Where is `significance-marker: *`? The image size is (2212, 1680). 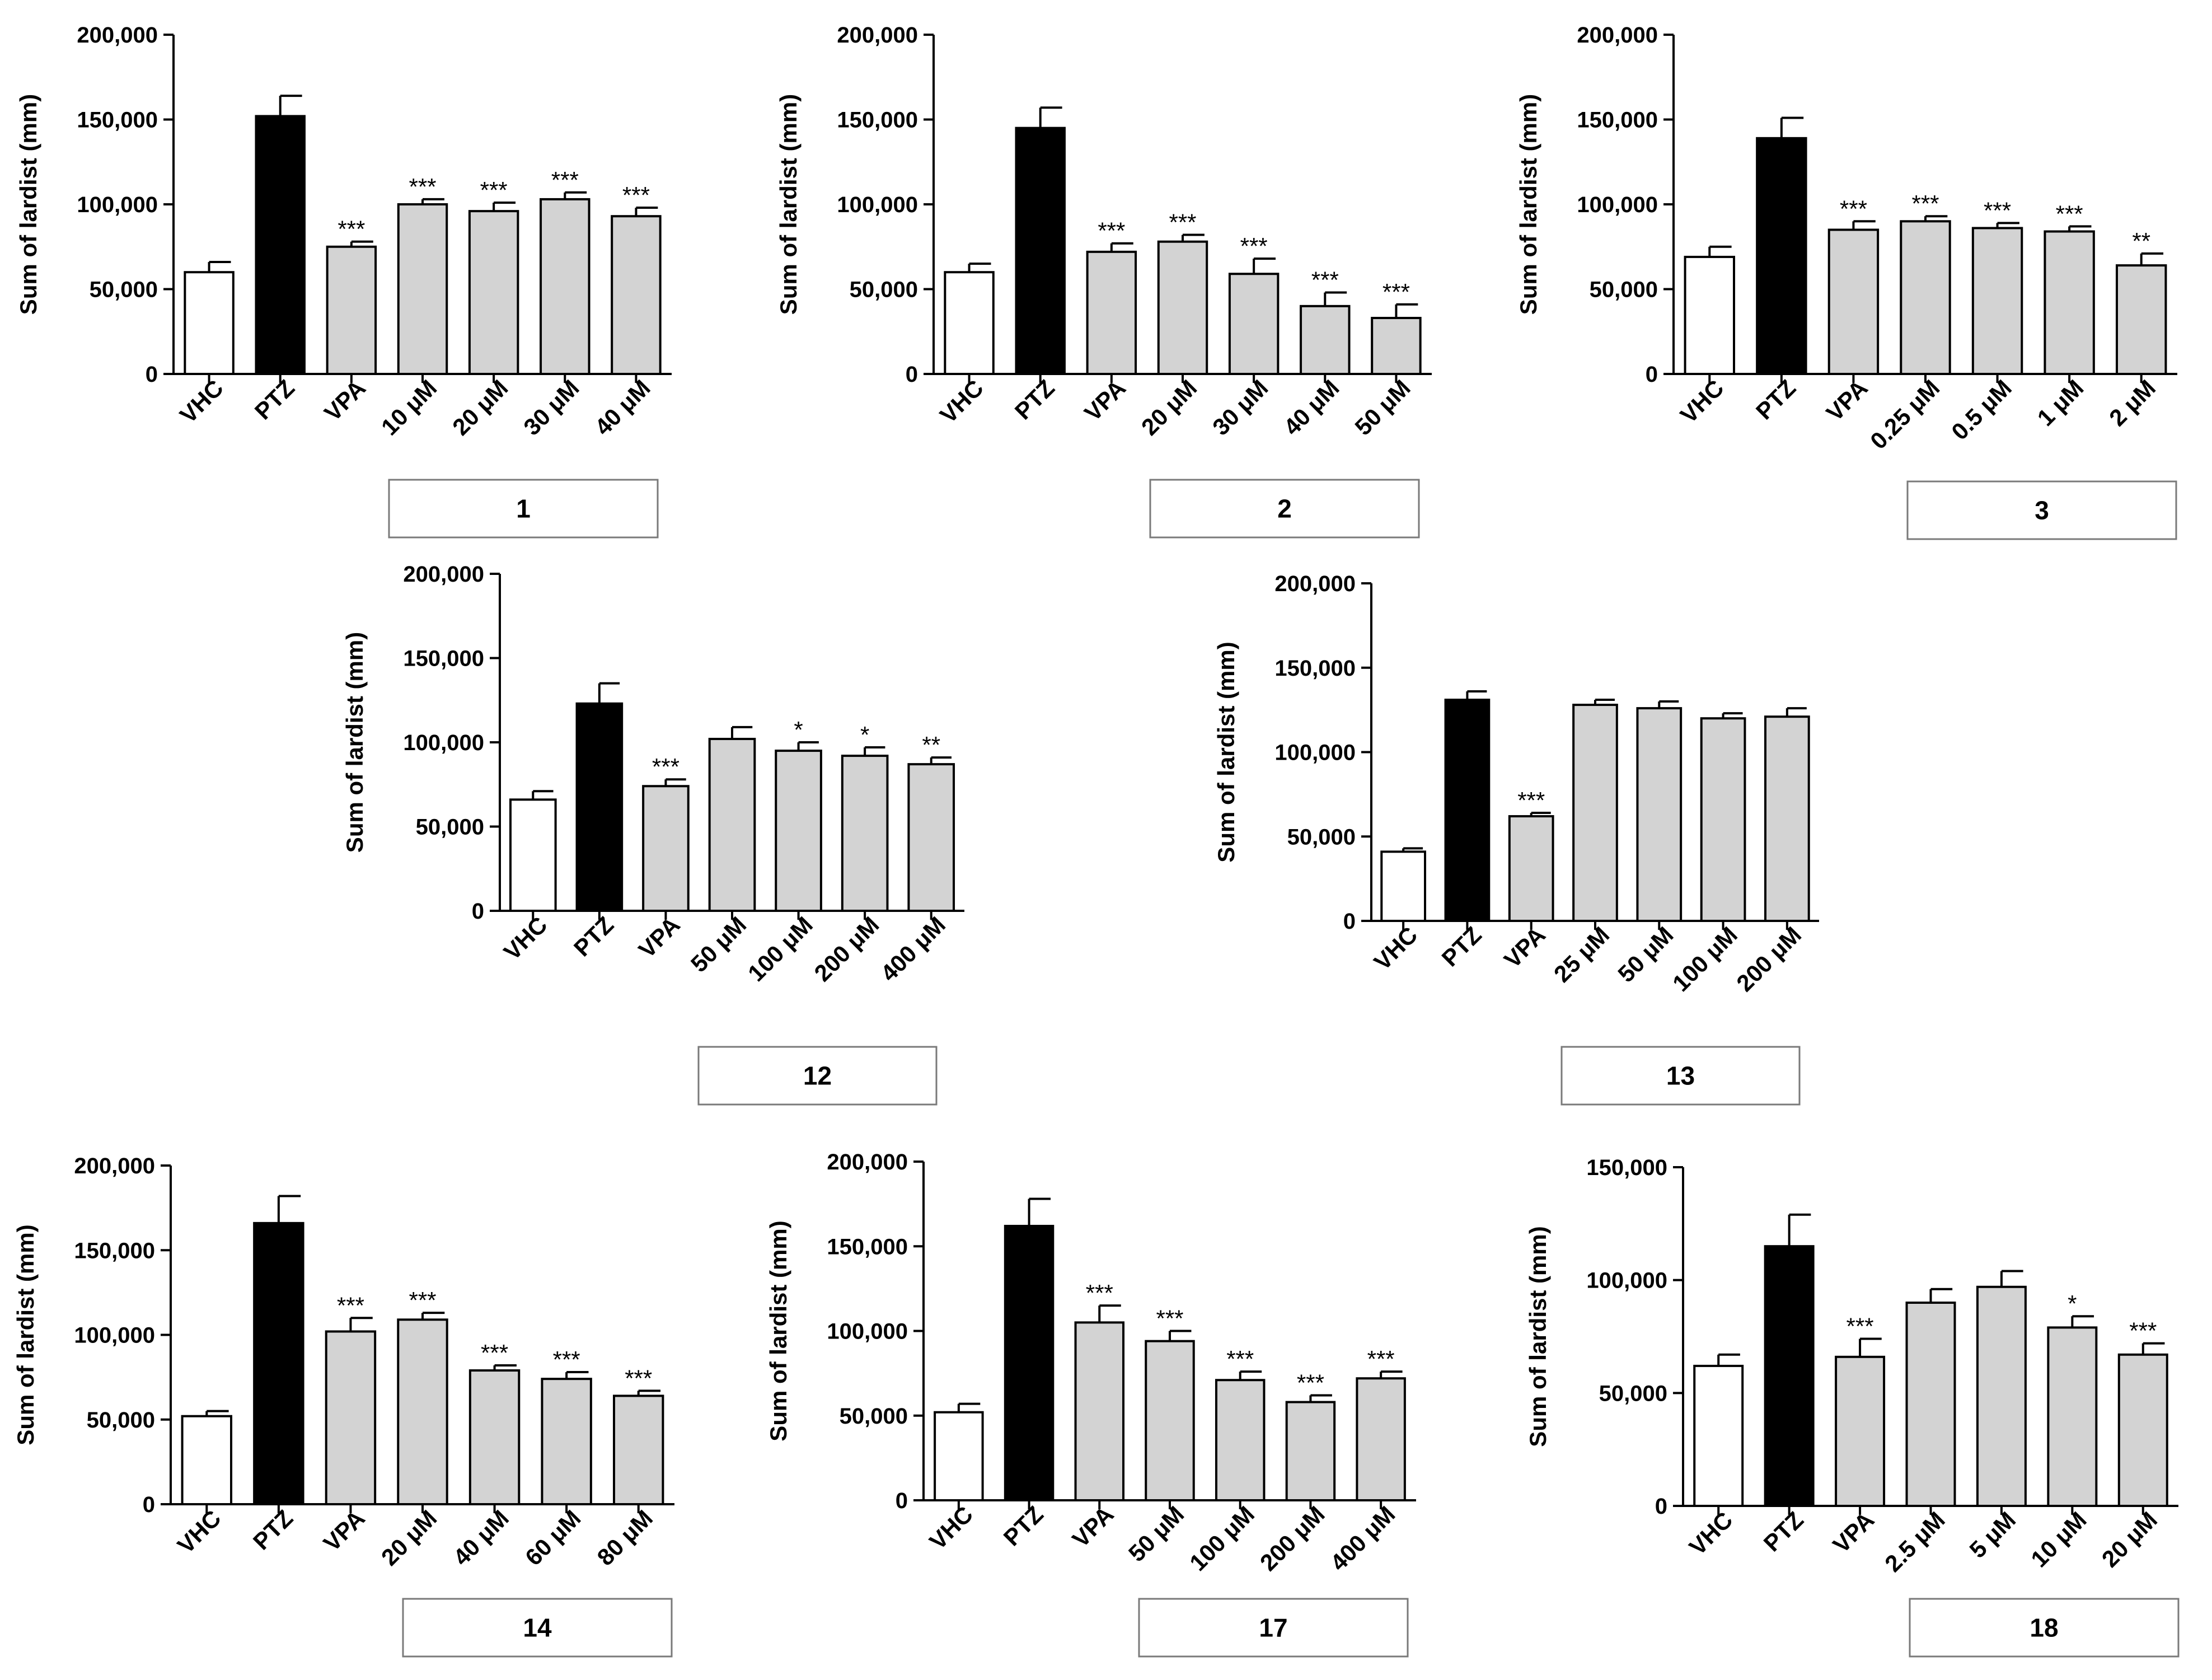
significance-marker: * is located at coordinates (2072, 1303).